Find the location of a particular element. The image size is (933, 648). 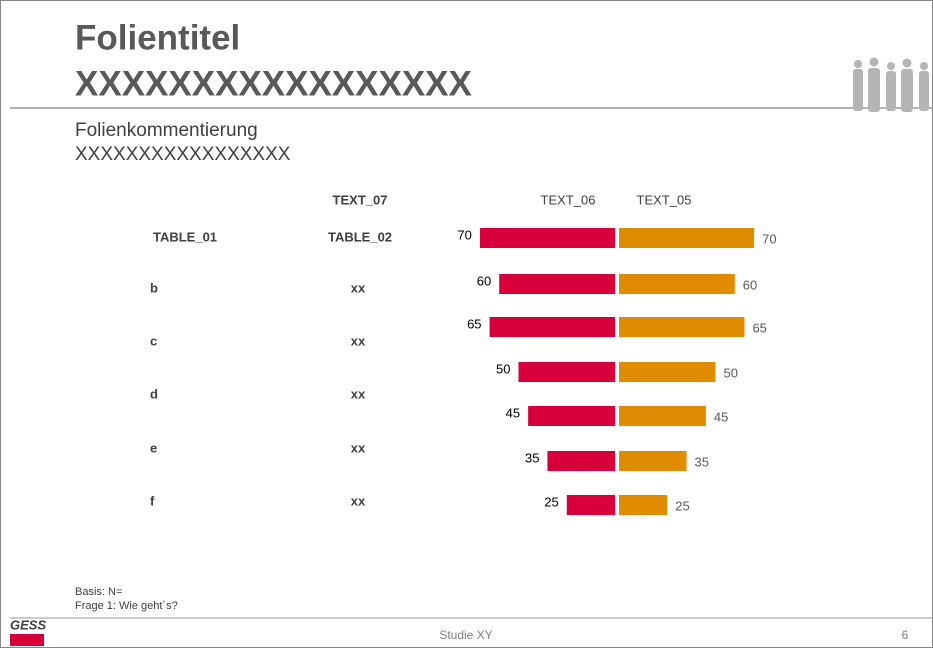

series-label: TEXT_05 is located at coordinates (664, 199).